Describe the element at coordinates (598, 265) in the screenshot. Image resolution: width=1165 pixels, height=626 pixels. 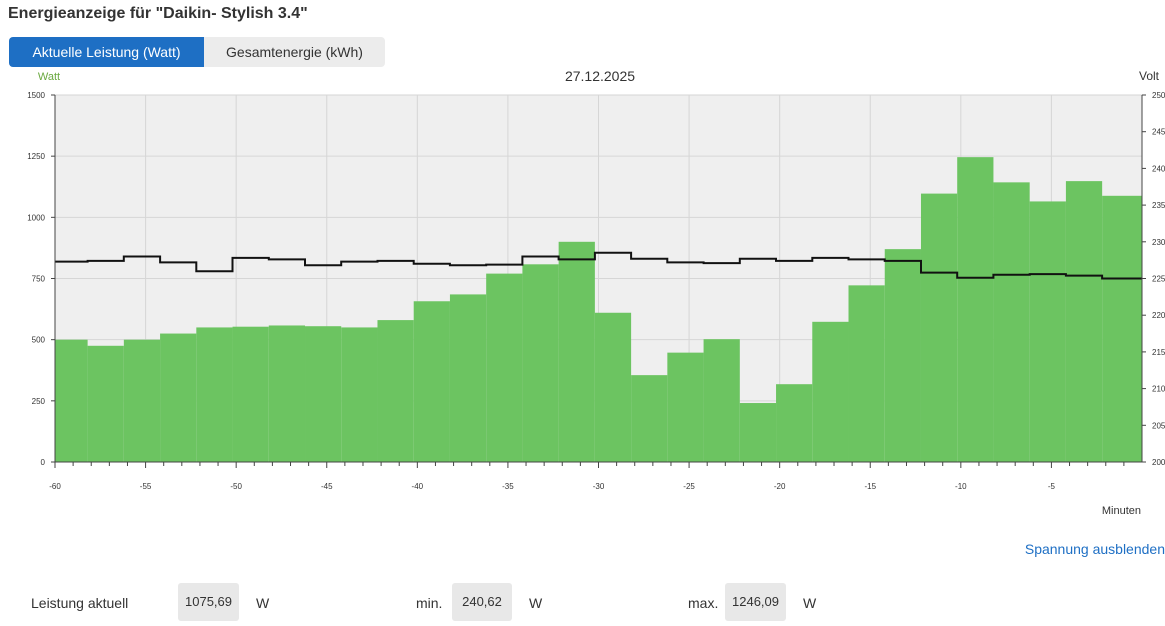
I see `voltage-line` at that location.